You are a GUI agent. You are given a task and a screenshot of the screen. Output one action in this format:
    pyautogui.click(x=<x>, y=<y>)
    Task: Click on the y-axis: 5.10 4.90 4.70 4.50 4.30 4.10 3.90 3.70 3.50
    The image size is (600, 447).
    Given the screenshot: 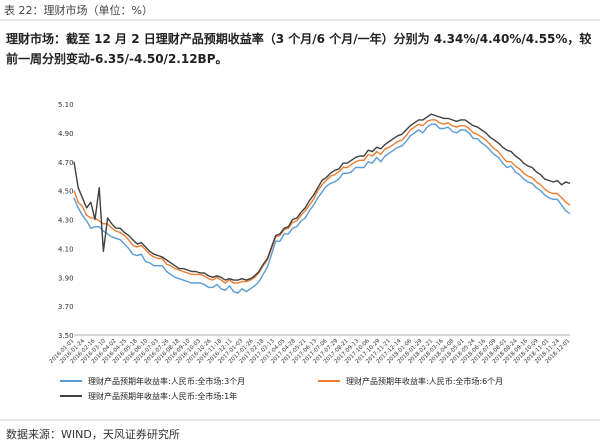 What is the action you would take?
    pyautogui.click(x=66, y=220)
    